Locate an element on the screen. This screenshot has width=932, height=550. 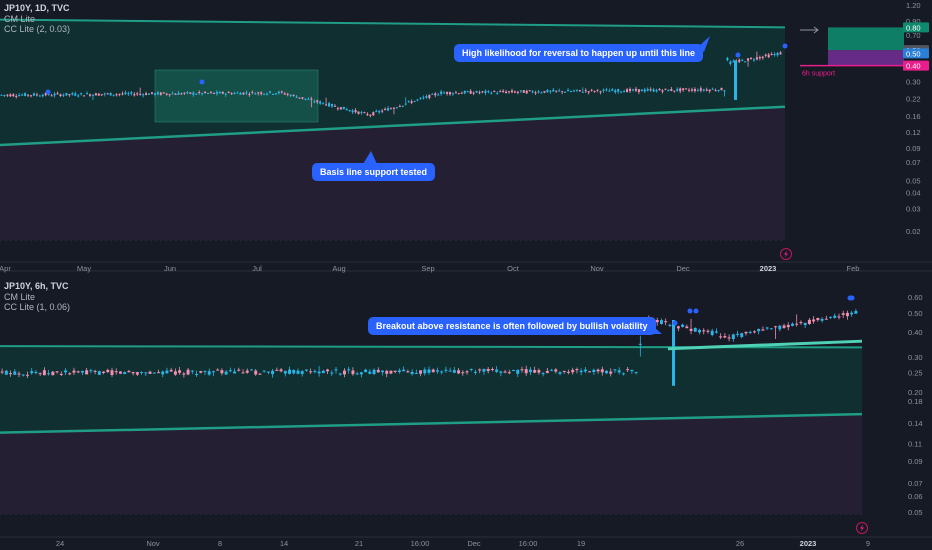
top-x-tick-label: Feb is located at coordinates (853, 268).